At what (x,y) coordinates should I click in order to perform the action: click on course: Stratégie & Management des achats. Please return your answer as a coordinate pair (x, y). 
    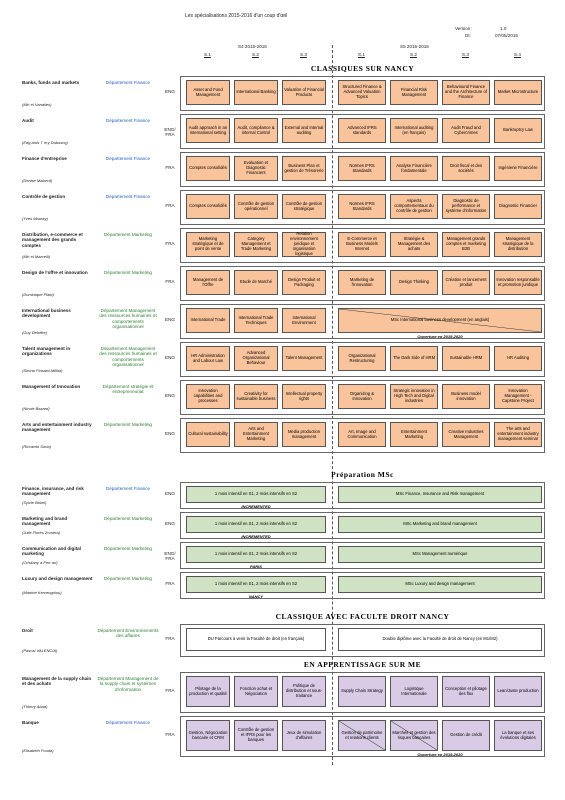
    Looking at the image, I should click on (414, 244).